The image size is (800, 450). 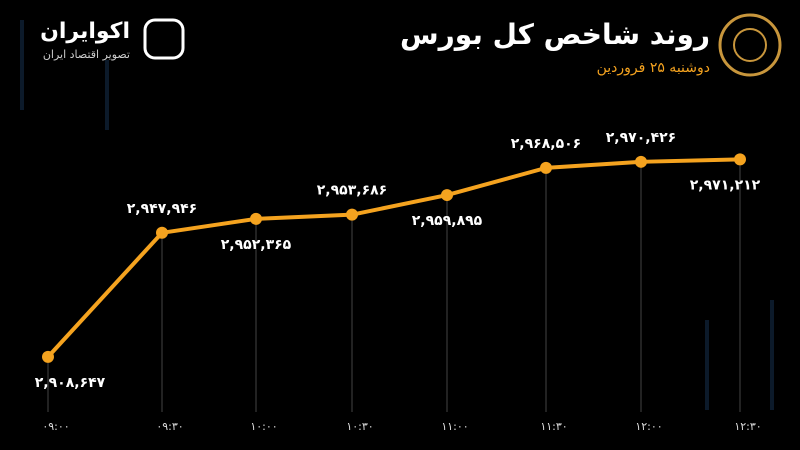 What do you see at coordinates (553, 426) in the screenshot?
I see `x-tick-label: ۱۱:۳۰` at bounding box center [553, 426].